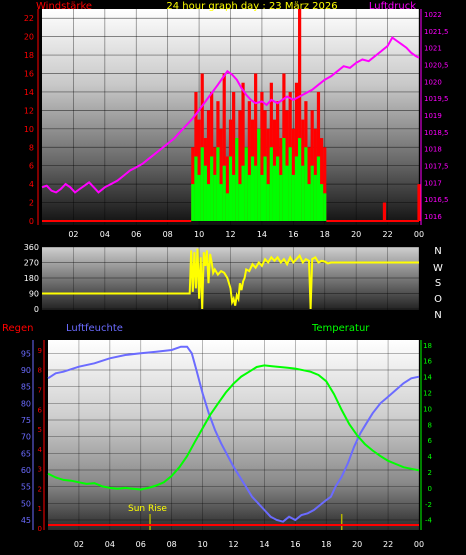 The image size is (466, 555). I want to click on p1-ytick-right: 1016, so click(433, 217).